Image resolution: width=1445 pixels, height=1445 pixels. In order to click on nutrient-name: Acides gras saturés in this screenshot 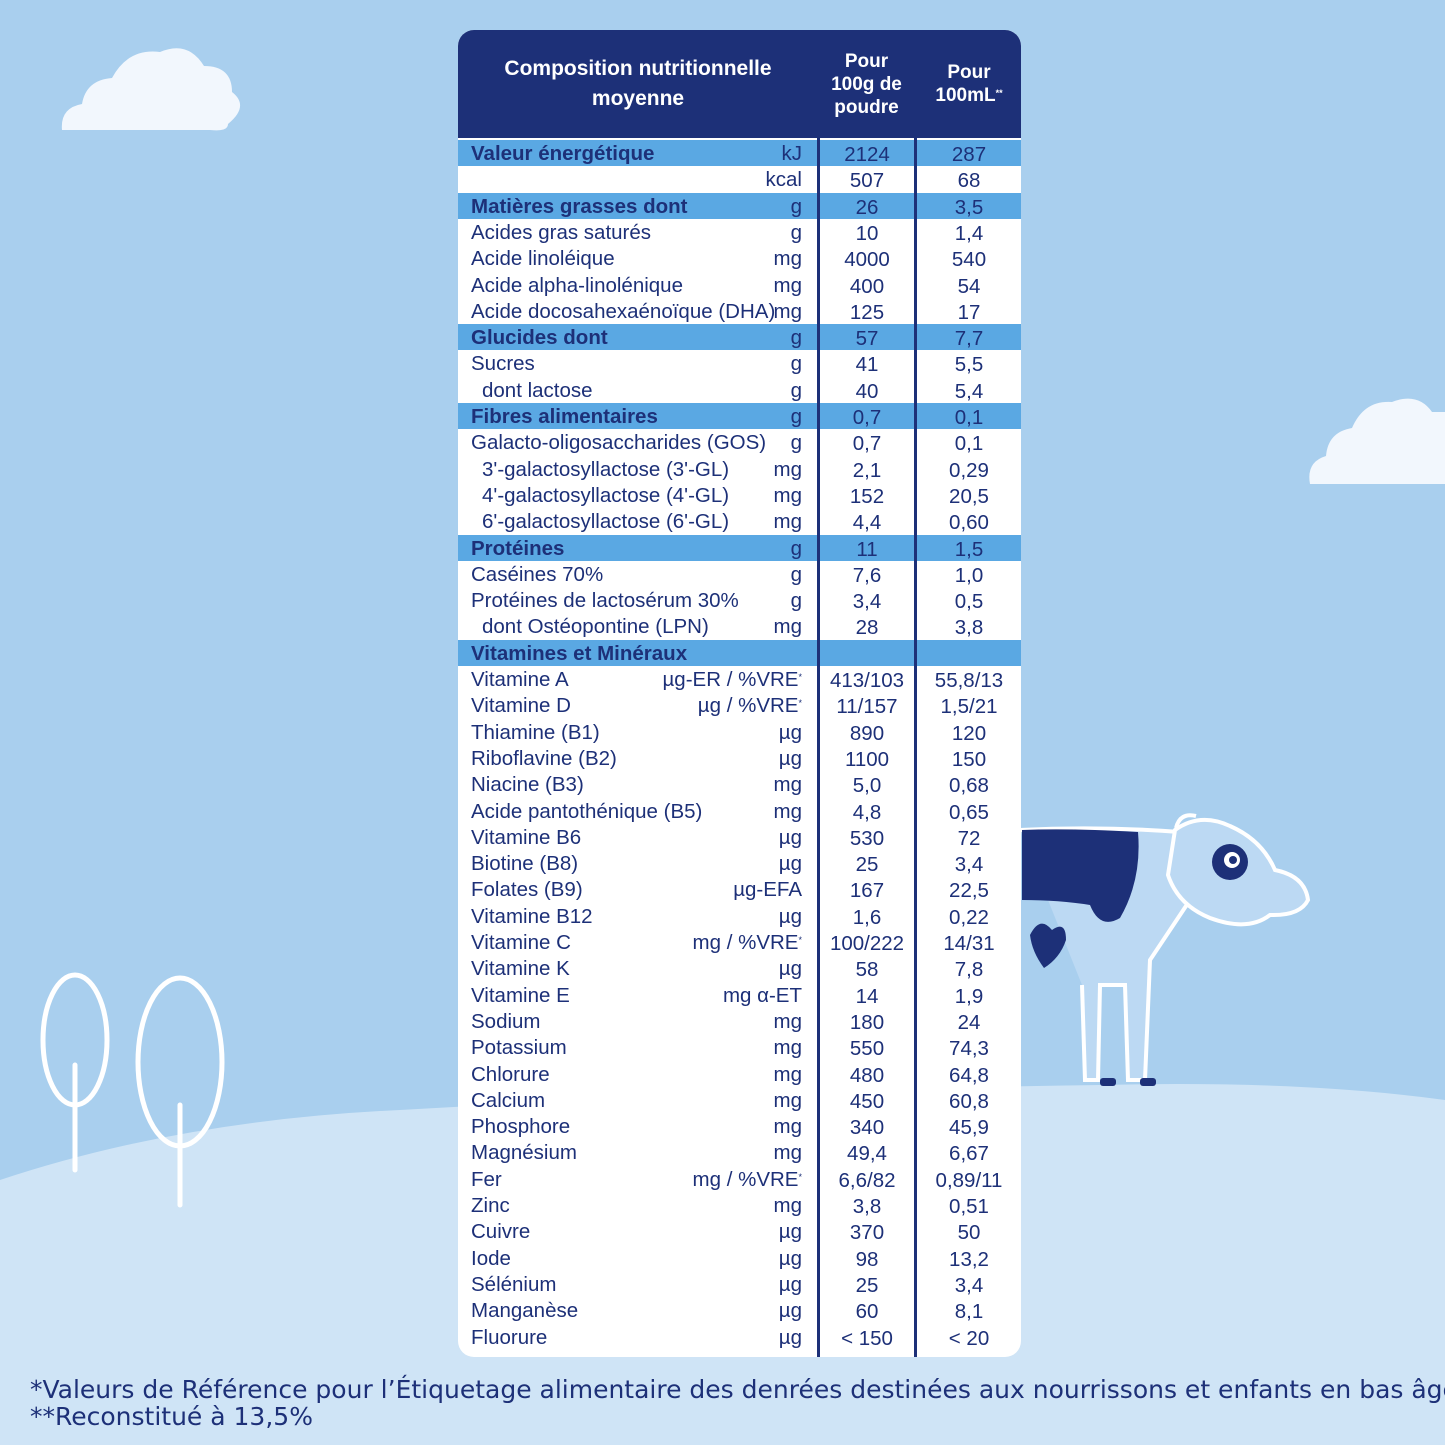, I will do `click(561, 232)`.